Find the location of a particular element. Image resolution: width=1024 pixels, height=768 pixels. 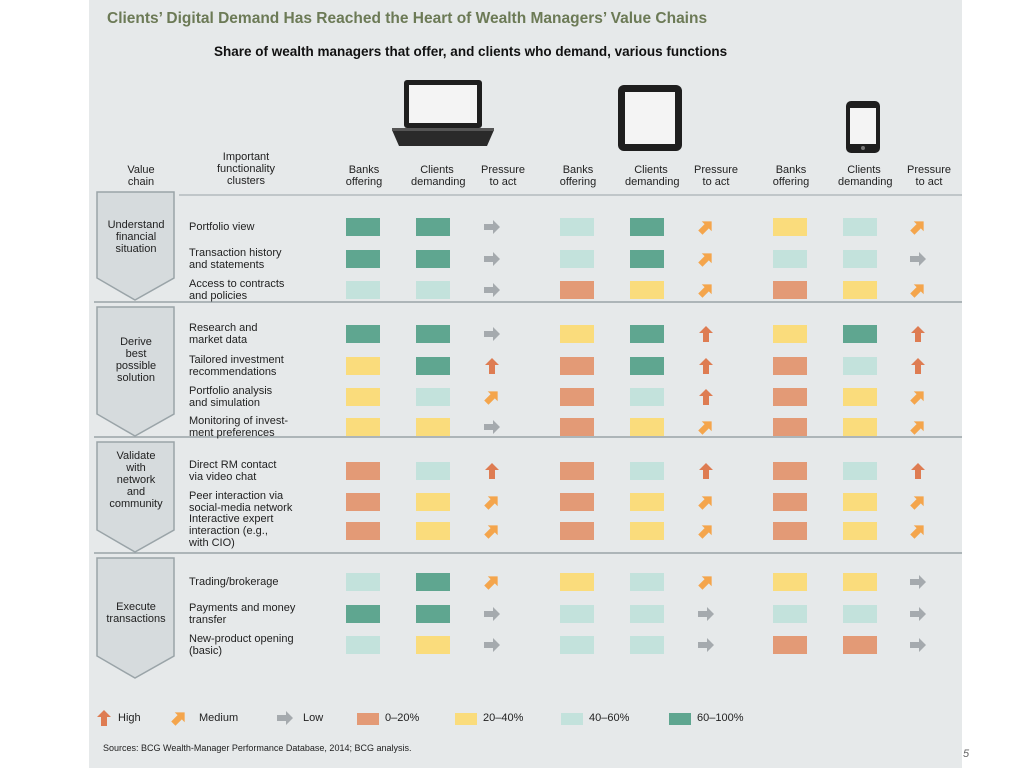

row-label: Portfolio view is located at coordinates (222, 227).